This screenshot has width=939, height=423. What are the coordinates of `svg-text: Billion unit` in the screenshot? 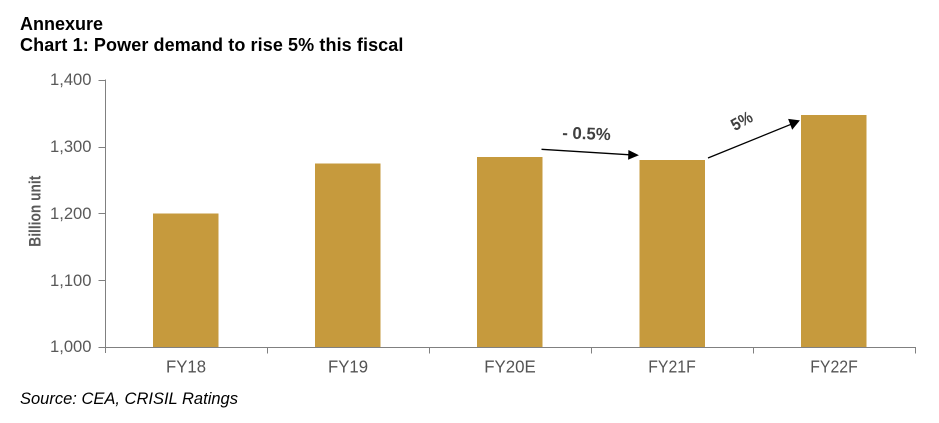 It's located at (35, 210).